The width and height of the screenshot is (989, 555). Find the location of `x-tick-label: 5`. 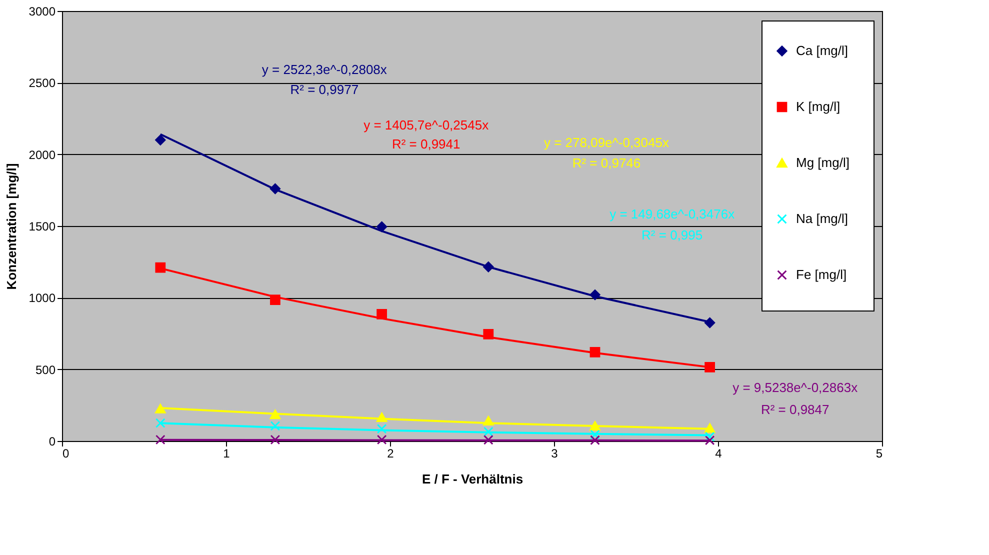

x-tick-label: 5 is located at coordinates (879, 453).